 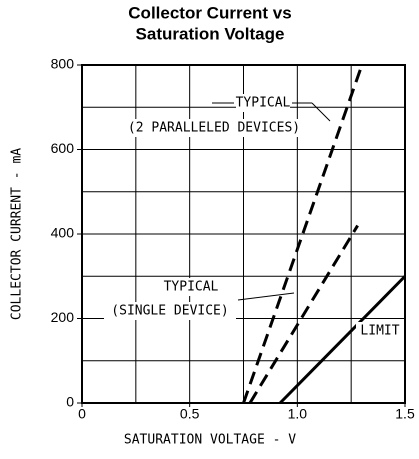 What do you see at coordinates (210, 33) in the screenshot?
I see `chart-title: Saturation Voltage` at bounding box center [210, 33].